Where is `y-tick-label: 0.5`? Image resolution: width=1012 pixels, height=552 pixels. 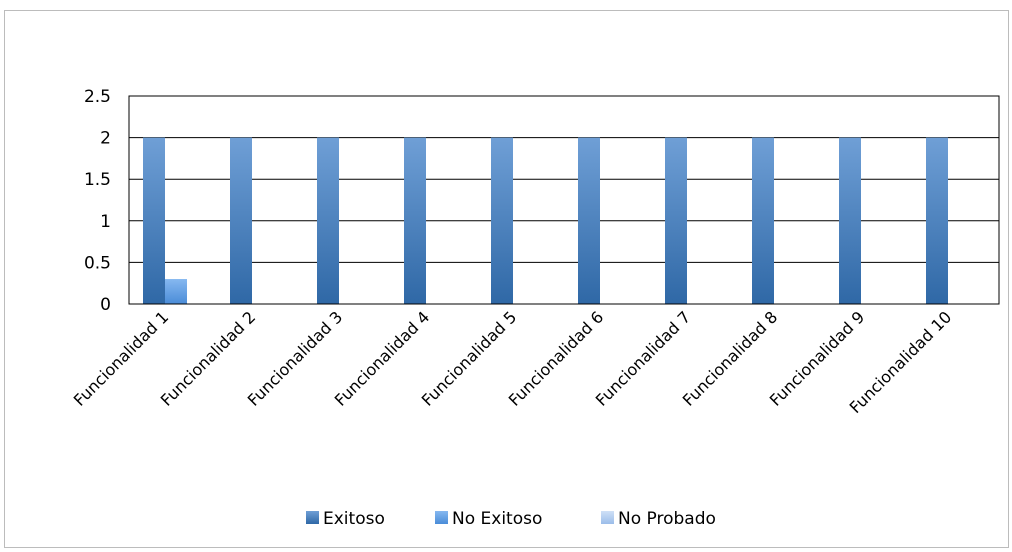 y-tick-label: 0.5 is located at coordinates (97, 263).